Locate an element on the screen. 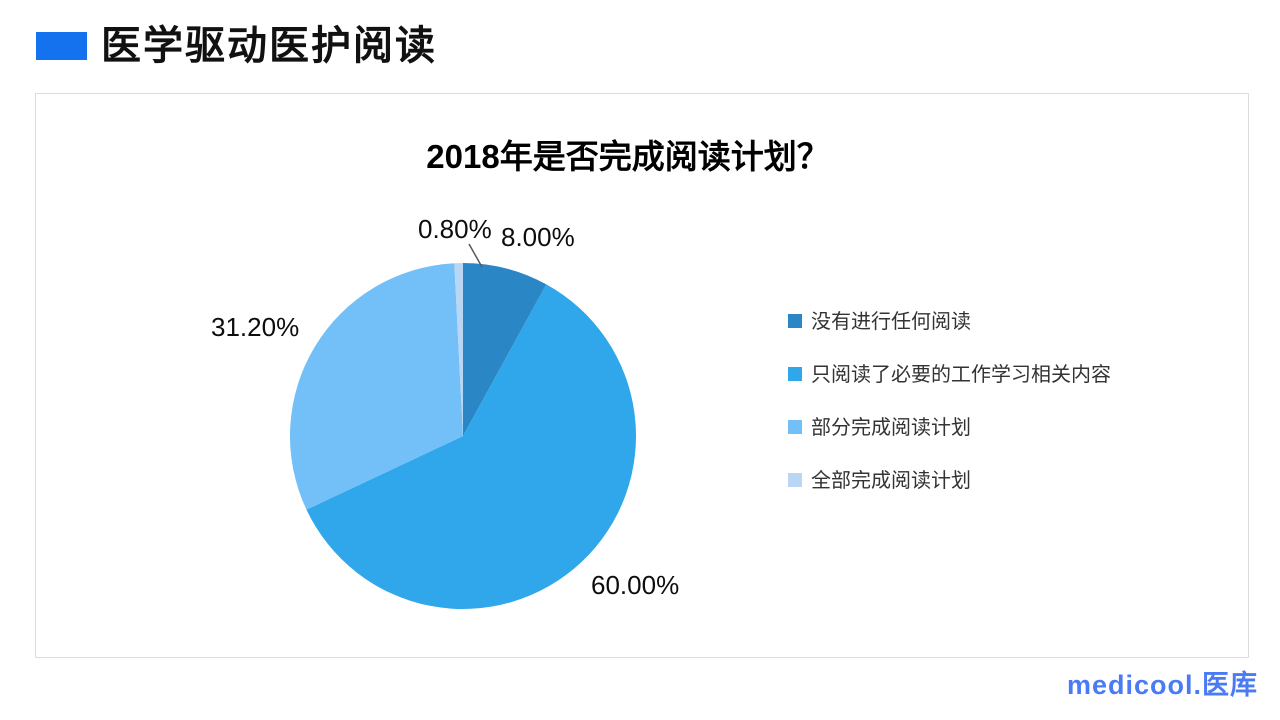 This screenshot has width=1280, height=720. legend-label: 部分完成阅读计划 is located at coordinates (891, 428).